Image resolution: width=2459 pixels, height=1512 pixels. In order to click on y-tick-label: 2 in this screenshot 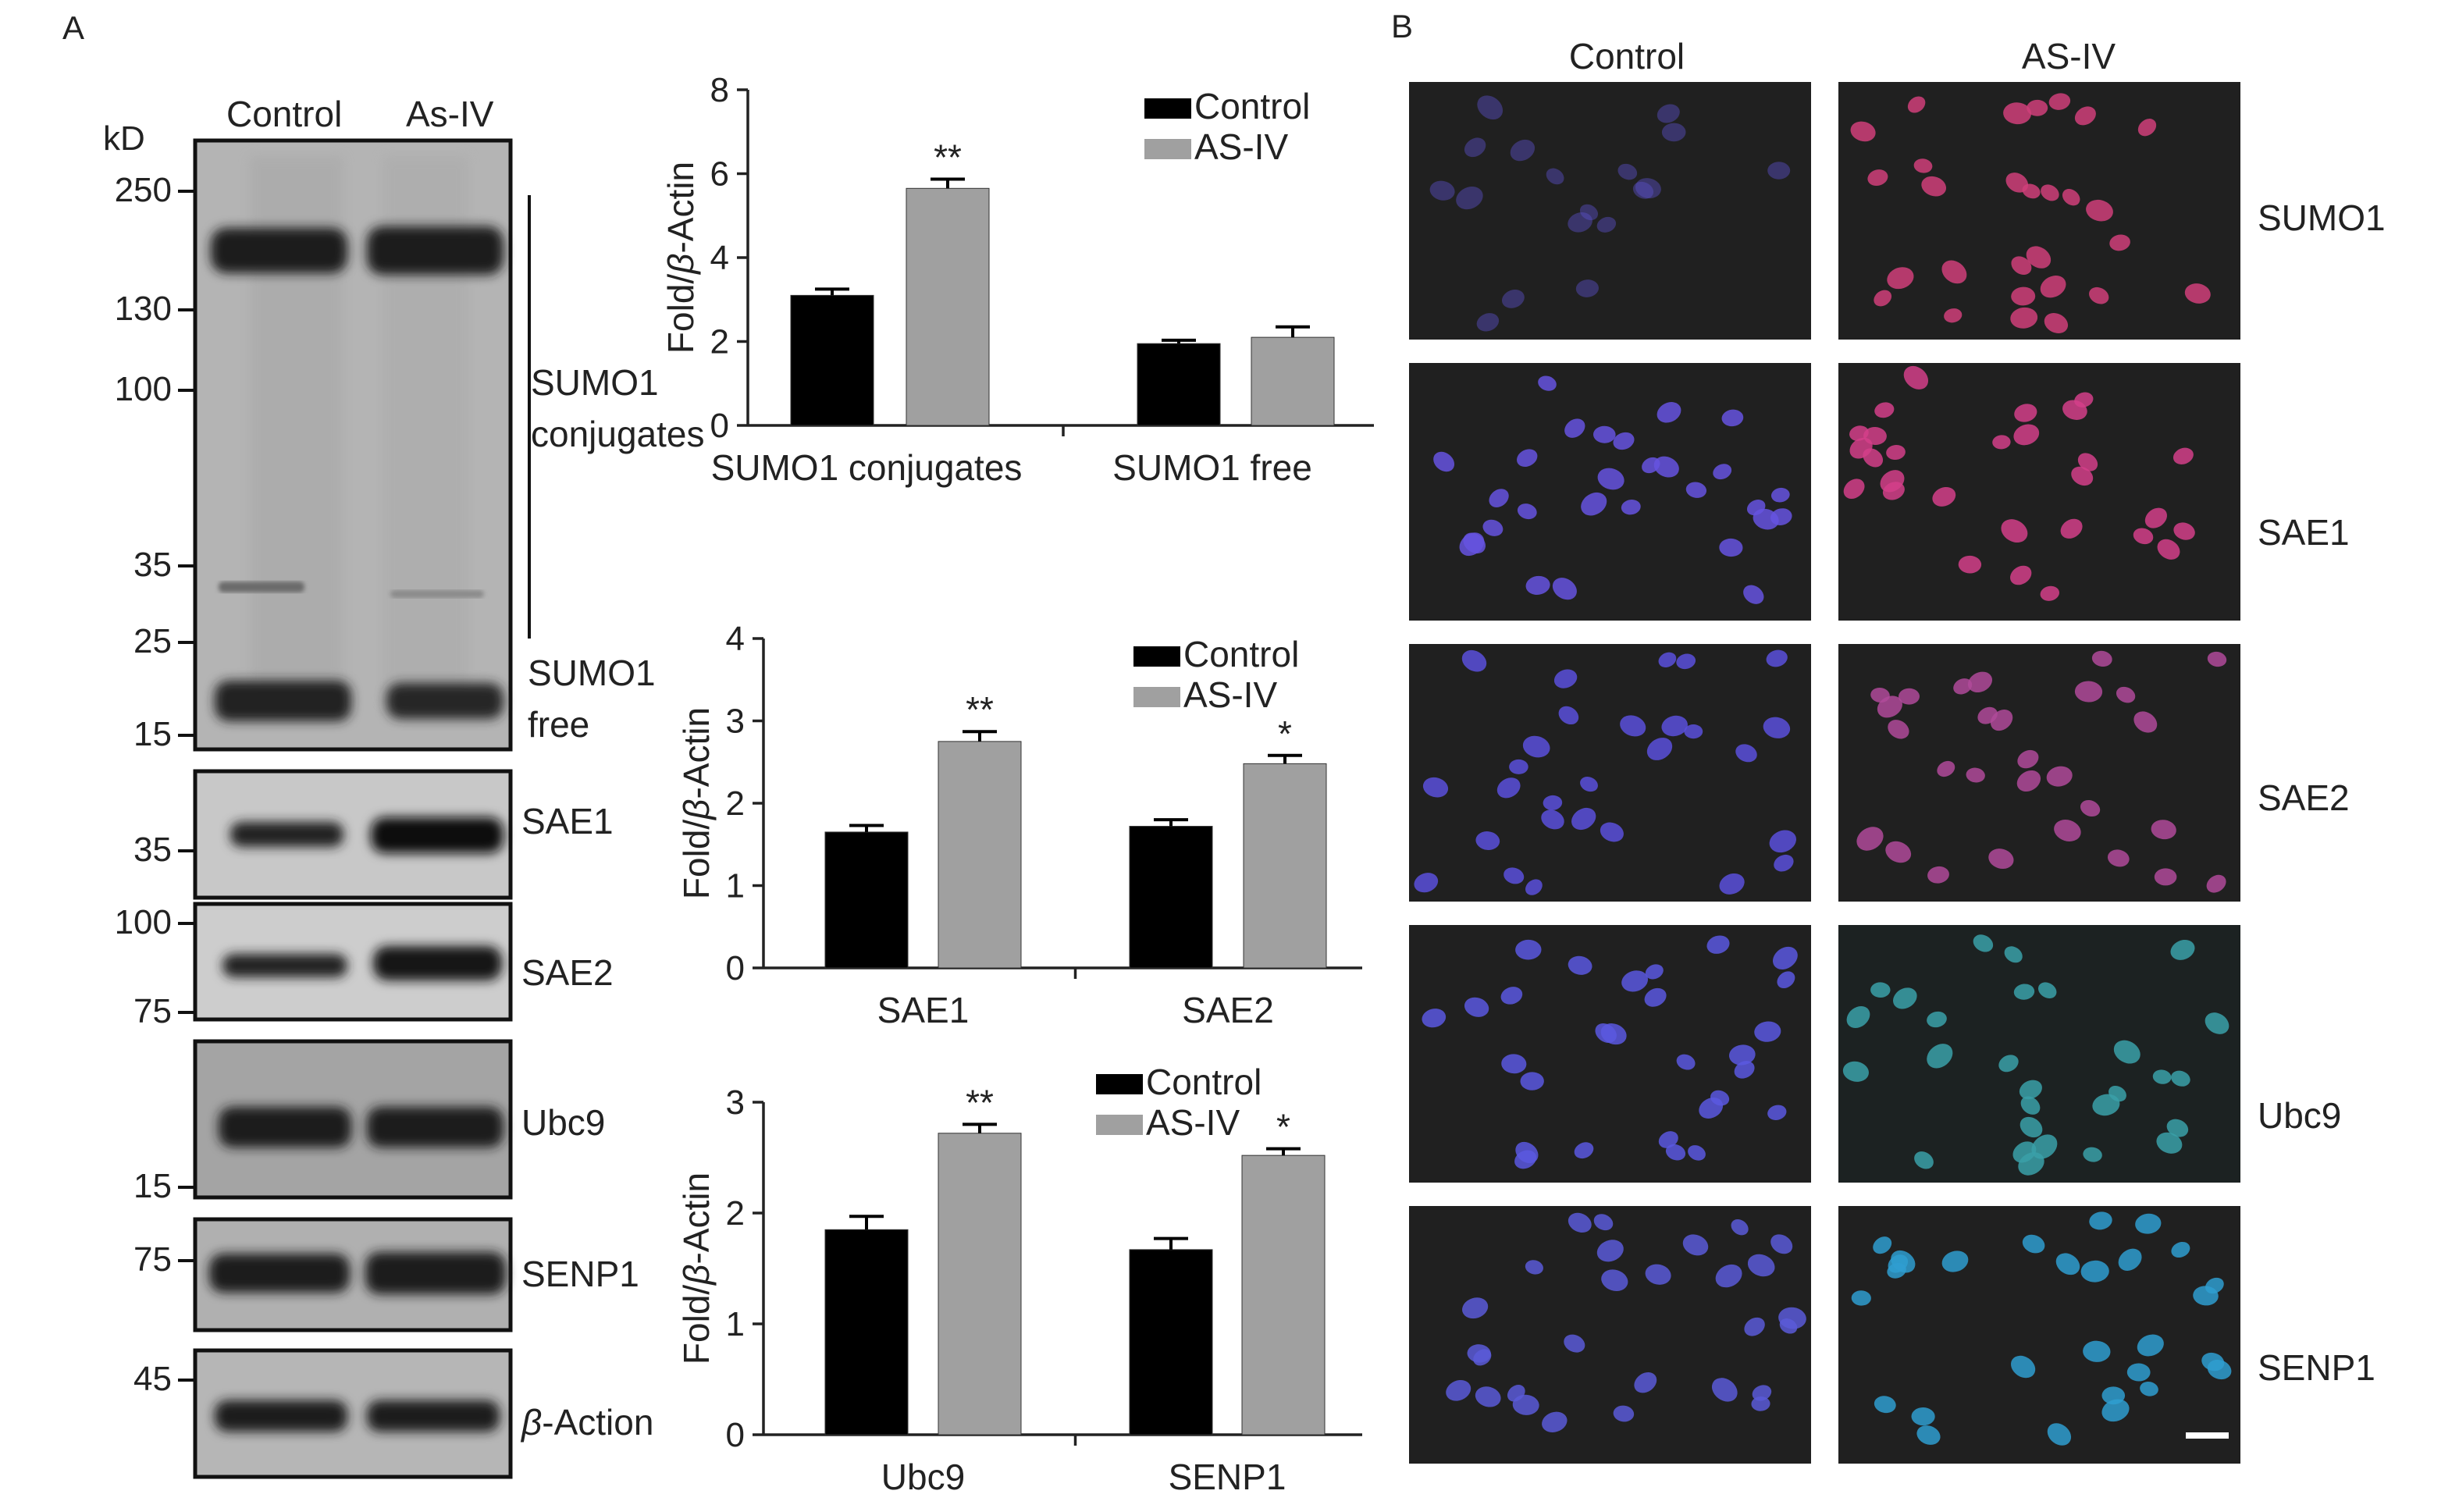, I will do `click(720, 342)`.